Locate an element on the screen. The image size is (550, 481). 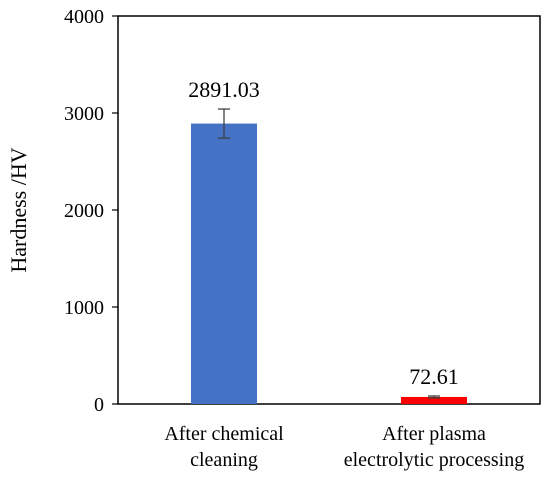
x-category-label: After chemical cleaning is located at coordinates (224, 447).